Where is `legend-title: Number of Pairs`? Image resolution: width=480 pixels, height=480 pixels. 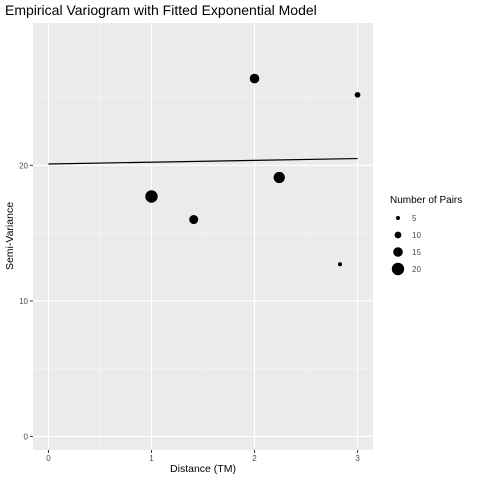
legend-title: Number of Pairs is located at coordinates (426, 200).